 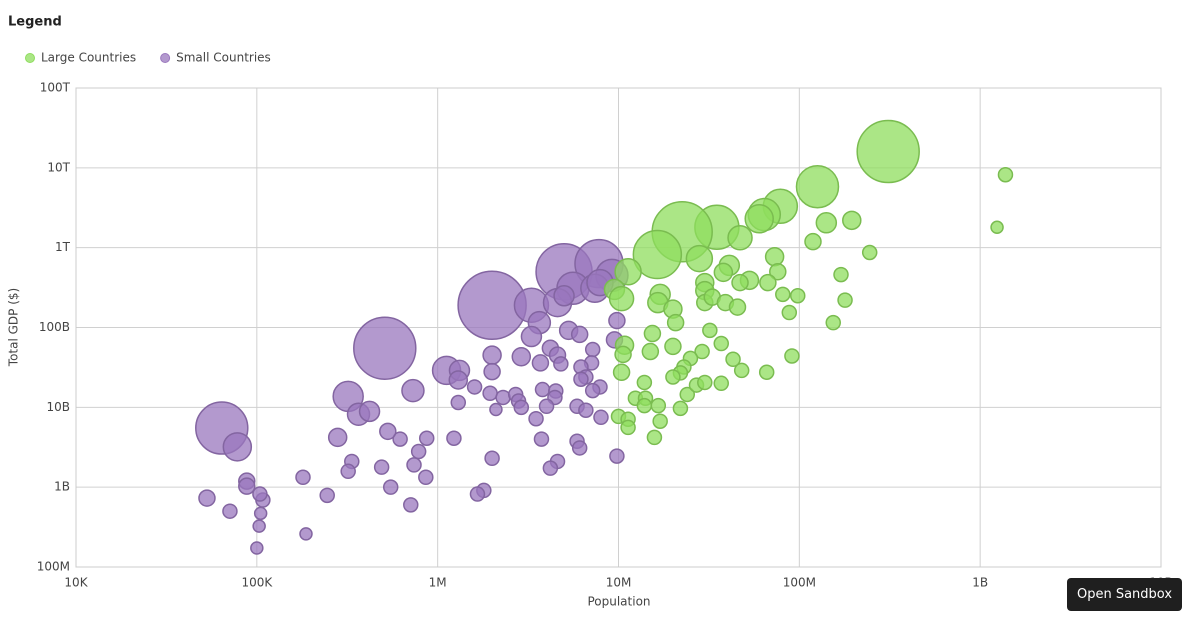 What do you see at coordinates (35, 22) in the screenshot?
I see `legend-title: Legend` at bounding box center [35, 22].